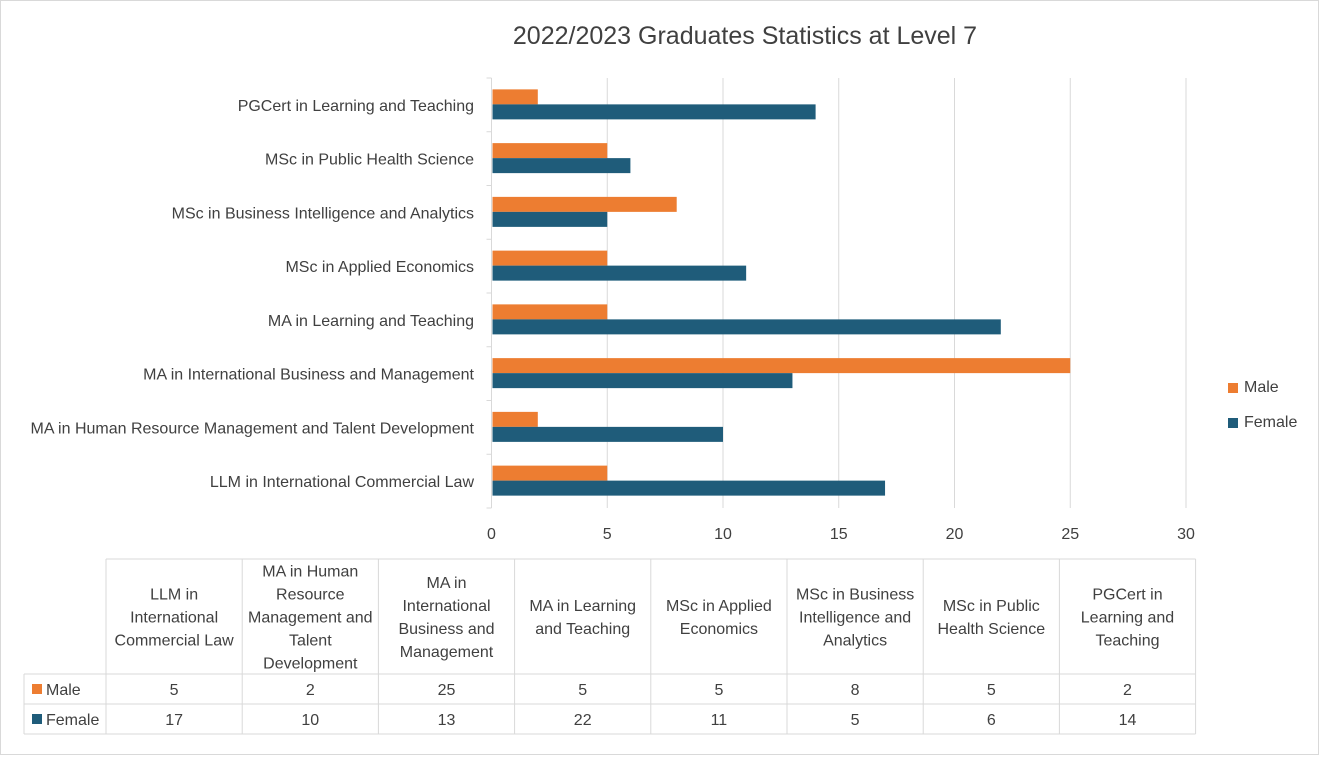  I want to click on chart-legend: Male Female, so click(1262, 413).